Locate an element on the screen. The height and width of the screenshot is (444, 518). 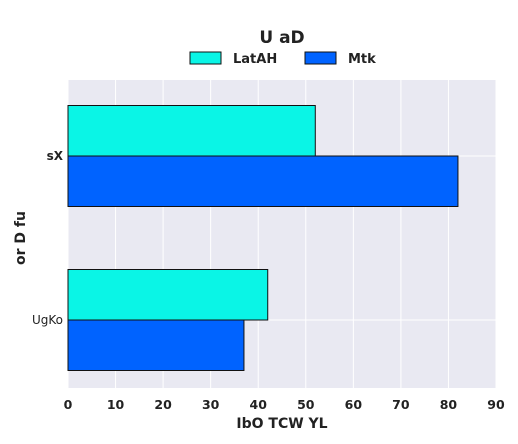
x-tick-label: 0 is located at coordinates (68, 404).